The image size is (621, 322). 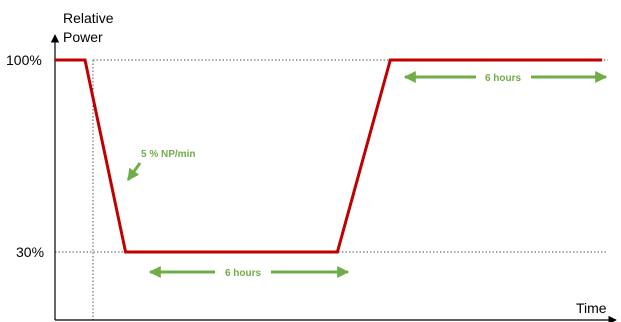 What do you see at coordinates (591, 308) in the screenshot?
I see `x-axis-label: Time` at bounding box center [591, 308].